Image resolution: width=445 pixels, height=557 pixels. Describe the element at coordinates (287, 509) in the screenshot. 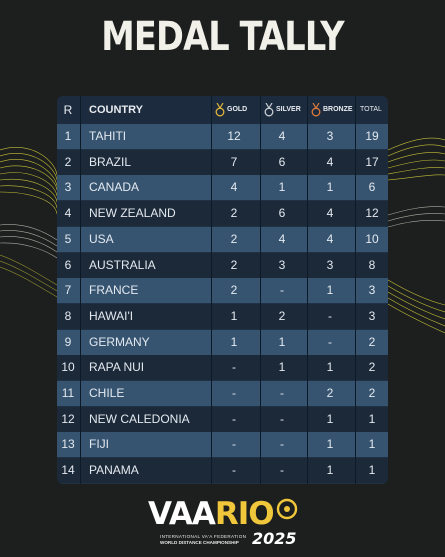

I see `sun-icon` at that location.